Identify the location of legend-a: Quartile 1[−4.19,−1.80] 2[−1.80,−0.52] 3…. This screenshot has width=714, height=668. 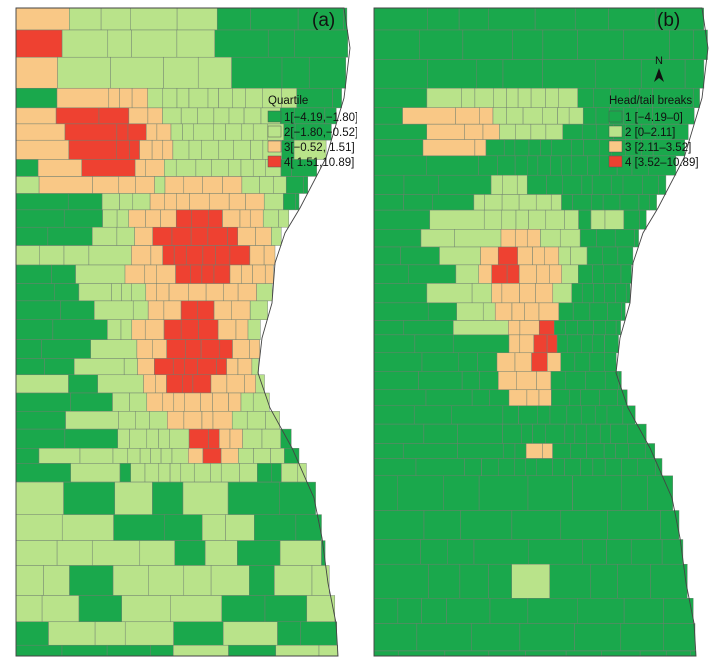
(312, 132).